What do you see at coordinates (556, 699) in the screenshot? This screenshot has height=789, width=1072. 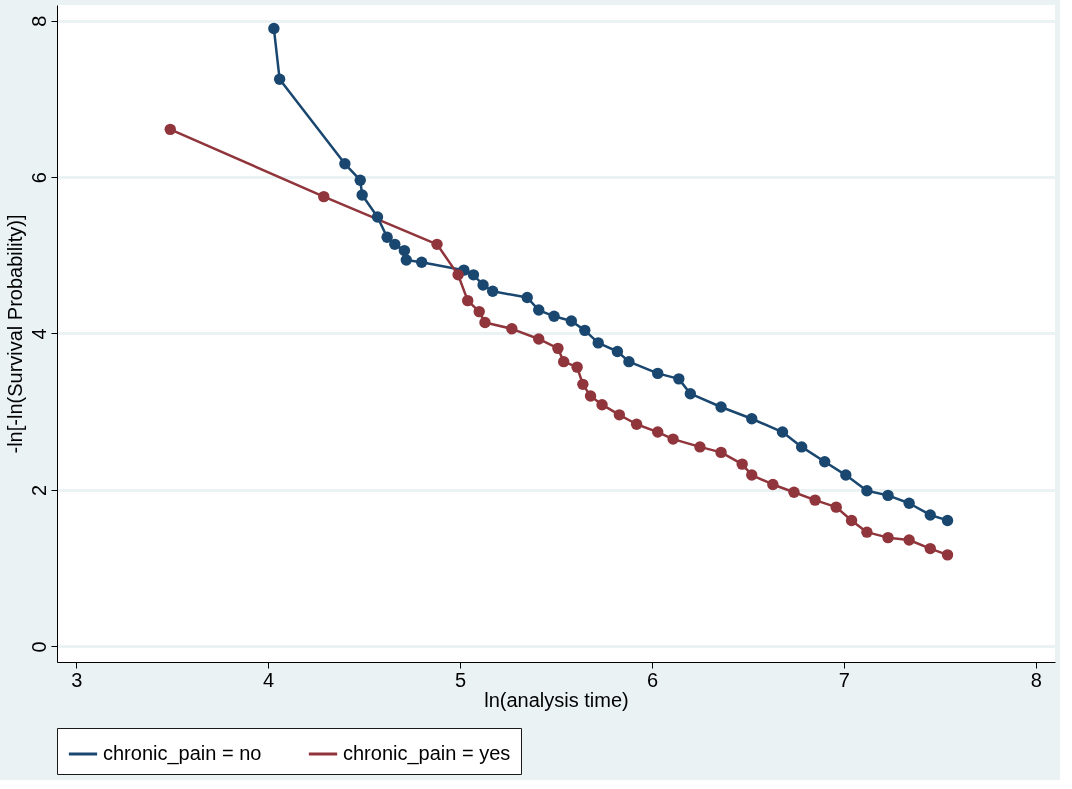 I see `x-axis-title: ln(analysis time)` at bounding box center [556, 699].